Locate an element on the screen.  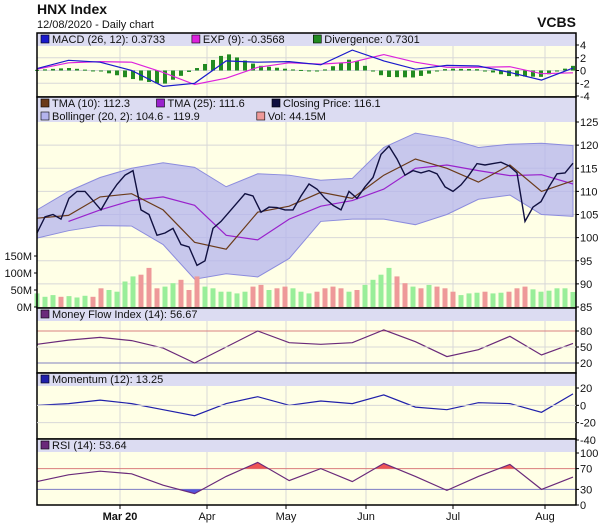
y-tick-label: 2 is located at coordinates (583, 59).